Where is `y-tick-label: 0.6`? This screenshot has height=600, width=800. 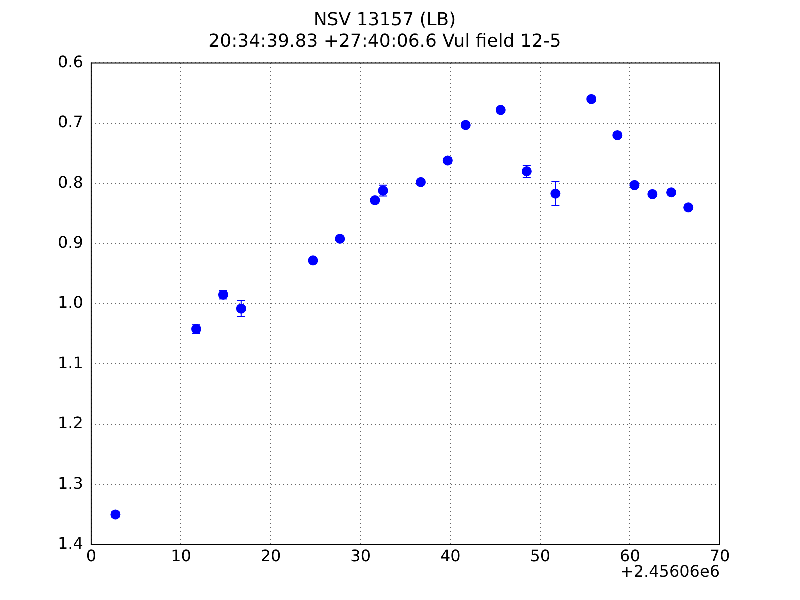 y-tick-label: 0.6 is located at coordinates (71, 62).